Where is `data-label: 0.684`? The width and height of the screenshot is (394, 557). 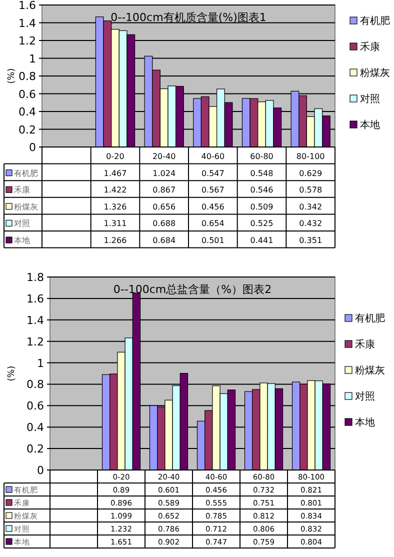 data-label: 0.684 is located at coordinates (164, 240).